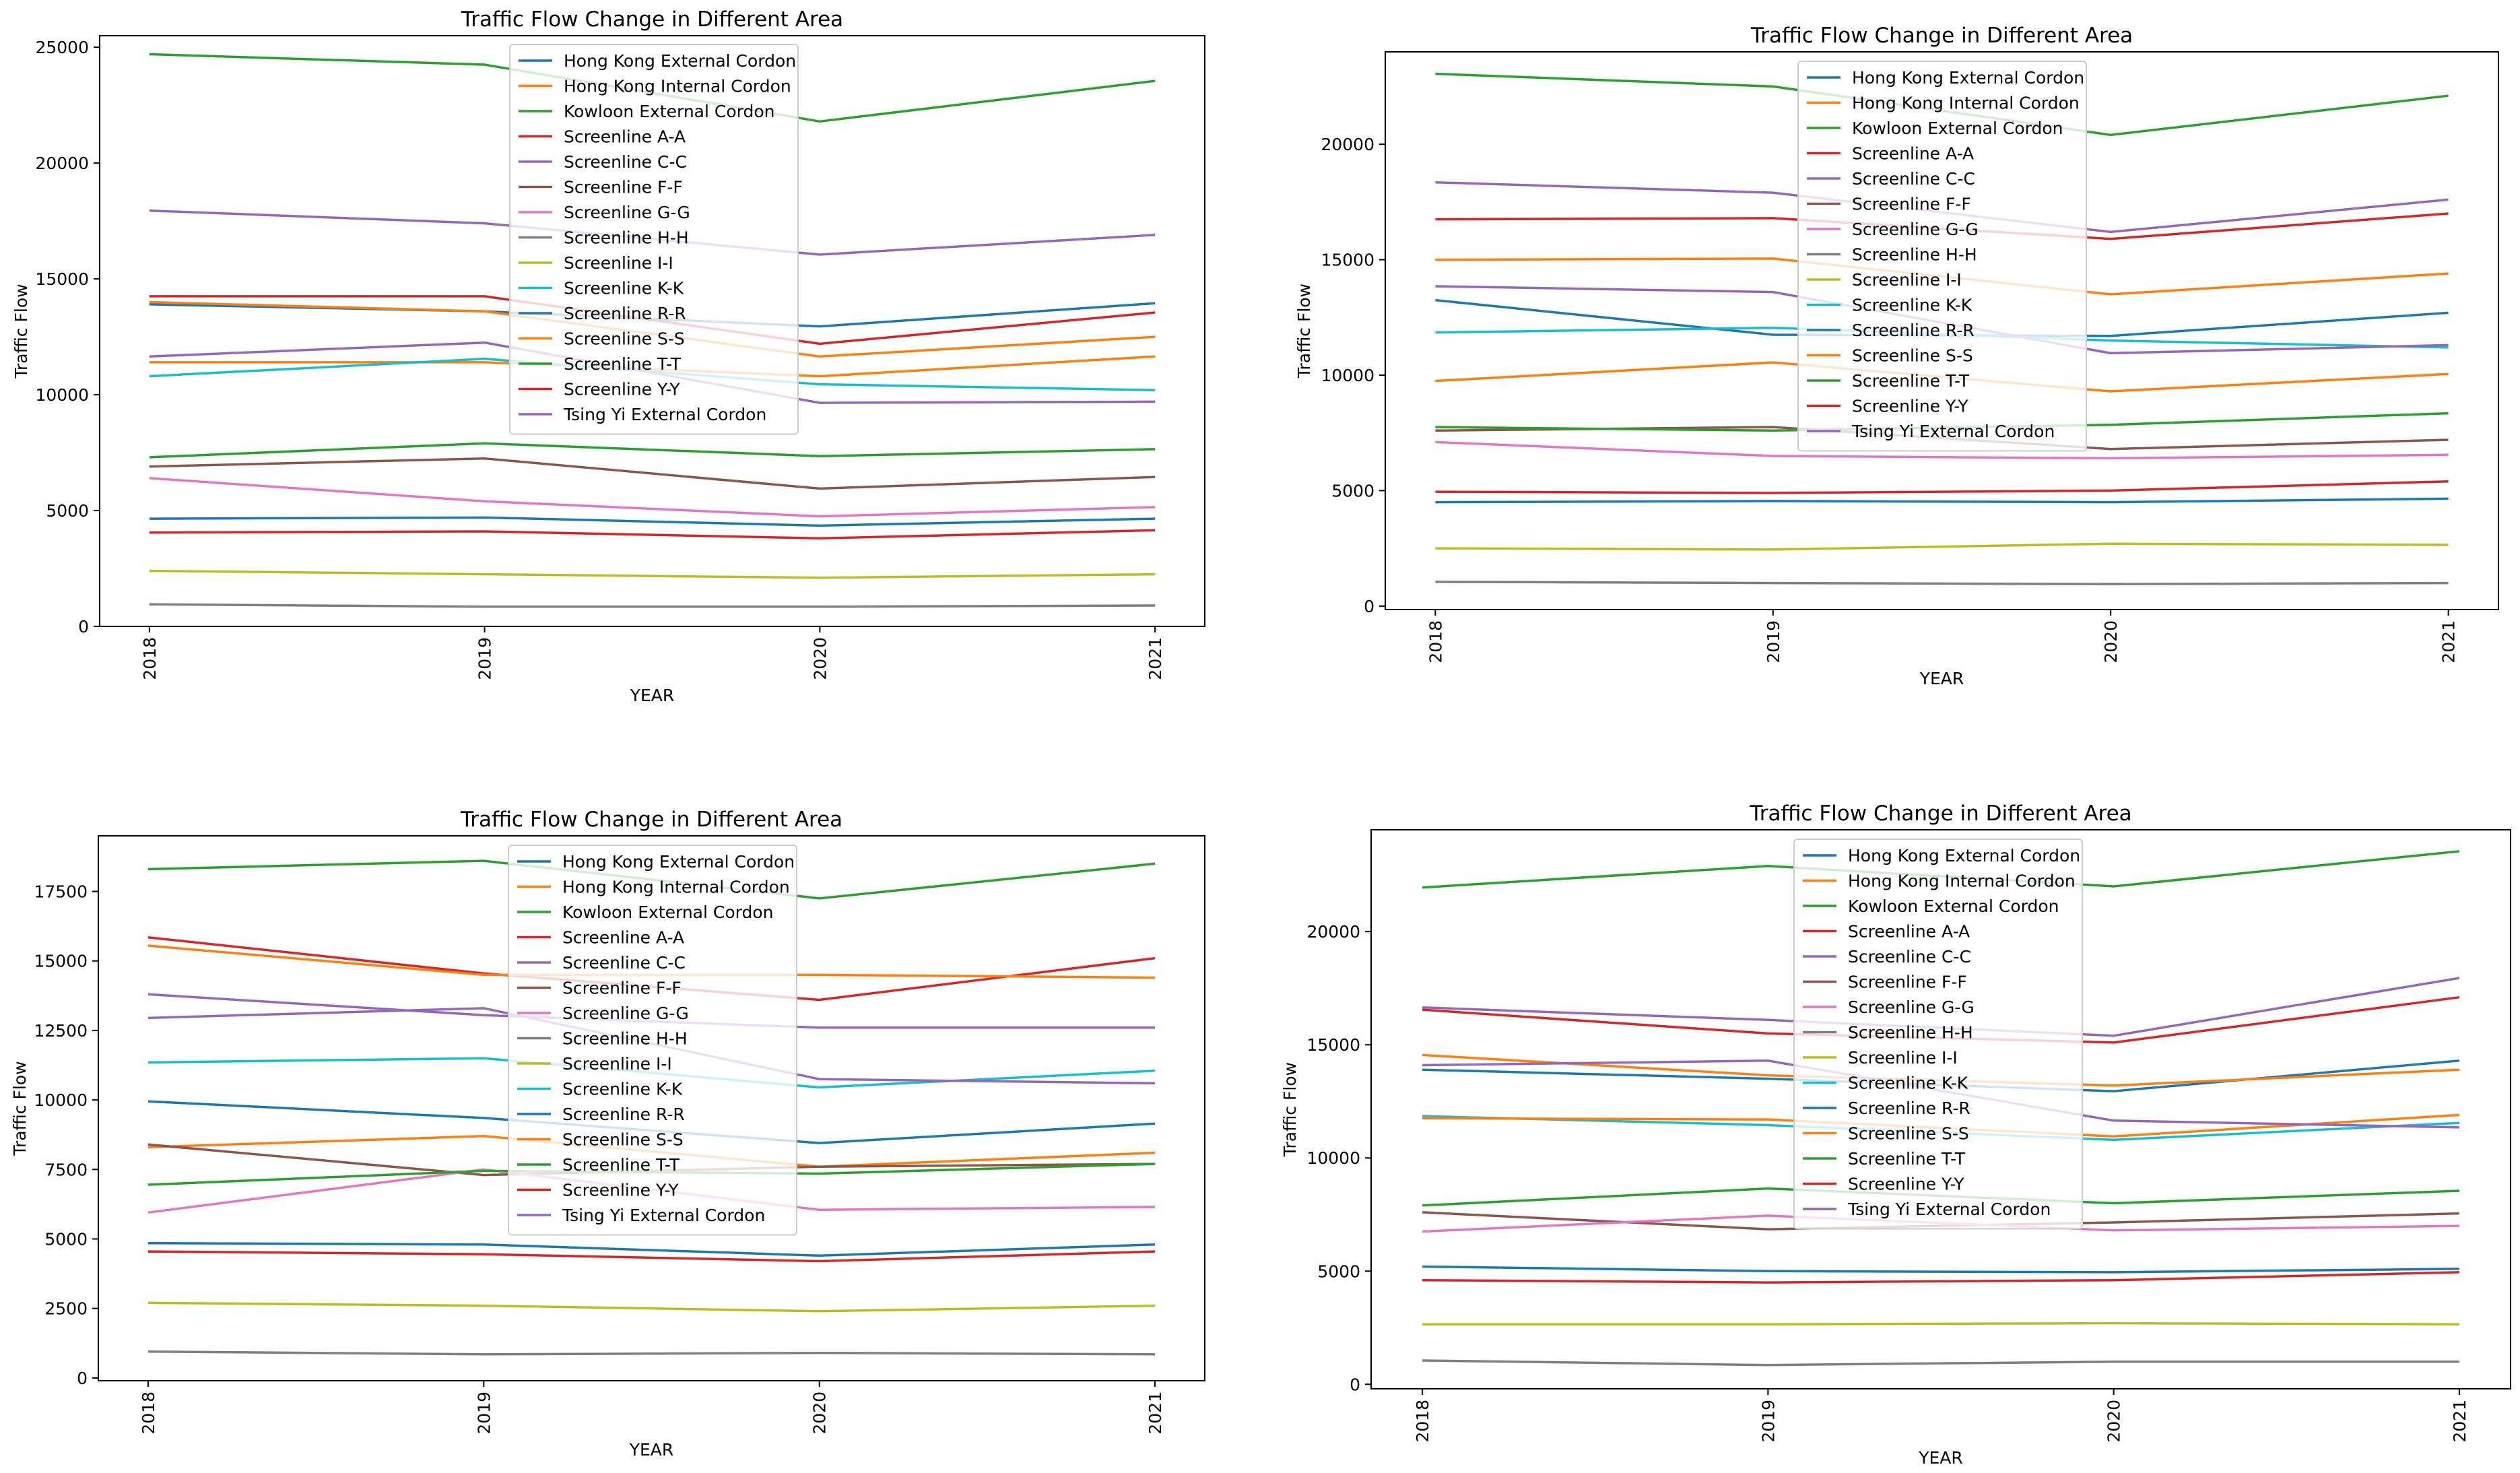 The image size is (2520, 1473). What do you see at coordinates (1903, 1058) in the screenshot?
I see `legend-entry: Screenline I-I` at bounding box center [1903, 1058].